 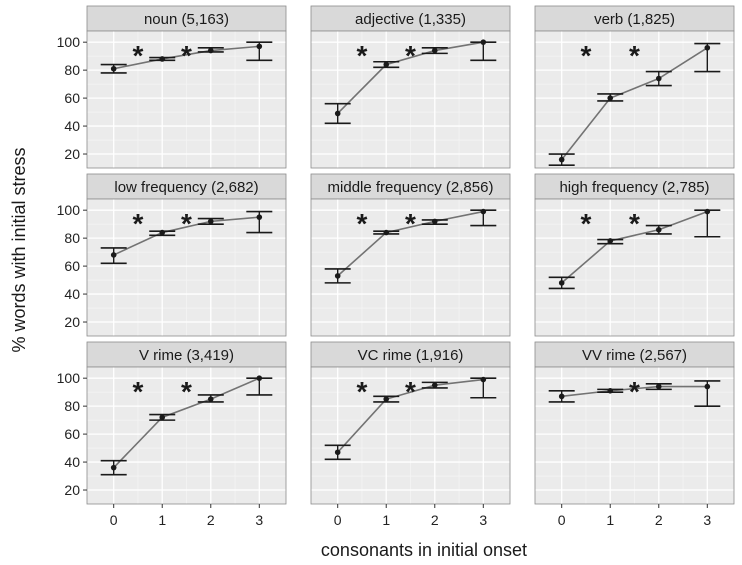 I want to click on panel-title: high frequency (2,785), so click(x=634, y=187).